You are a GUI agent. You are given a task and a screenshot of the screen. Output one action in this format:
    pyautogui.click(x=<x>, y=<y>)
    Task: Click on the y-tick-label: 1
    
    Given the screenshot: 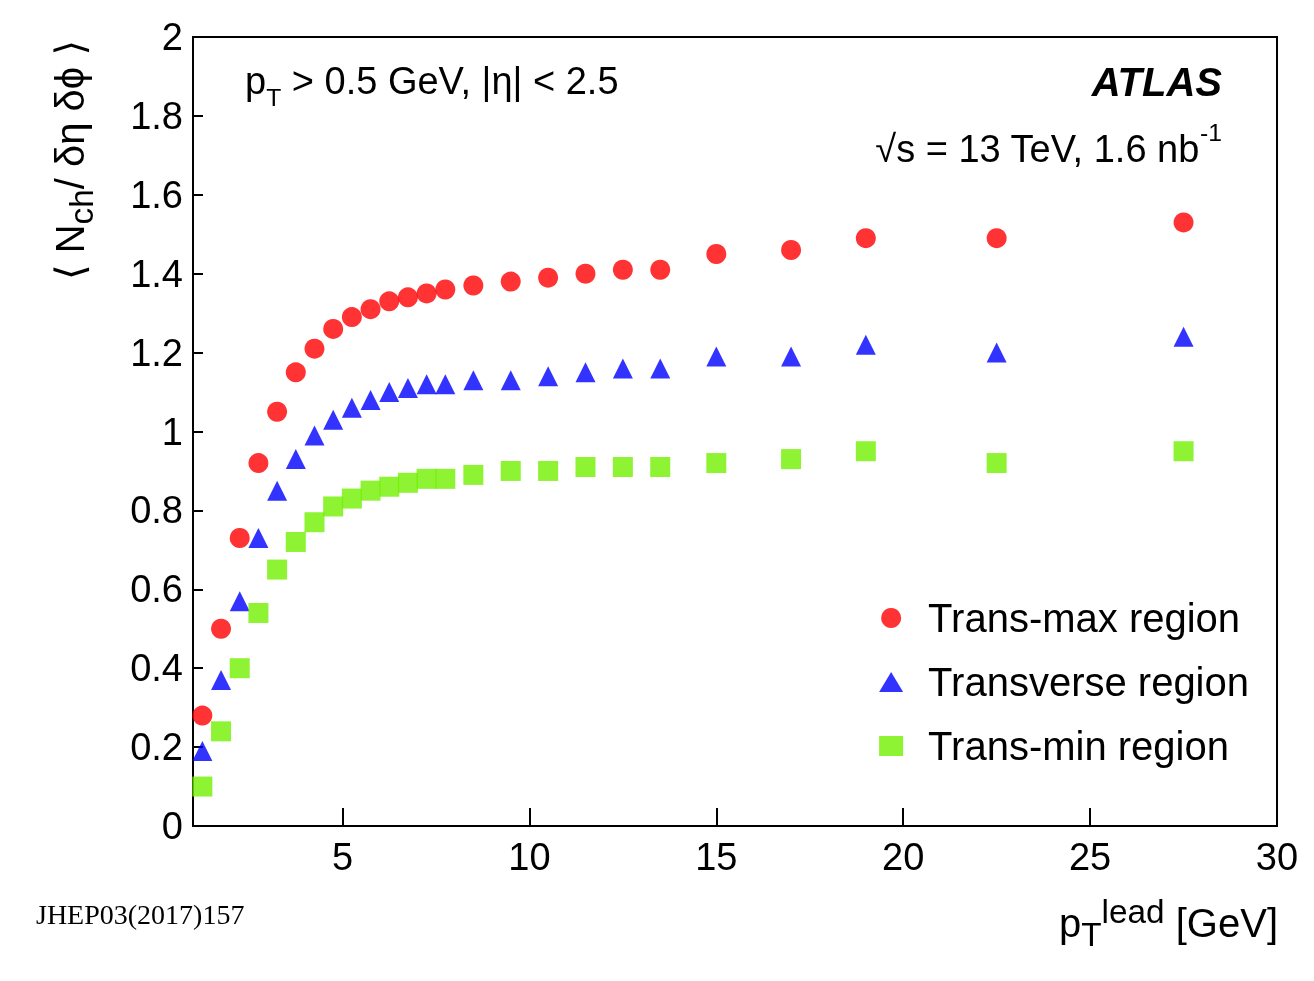 What is the action you would take?
    pyautogui.click(x=172, y=431)
    